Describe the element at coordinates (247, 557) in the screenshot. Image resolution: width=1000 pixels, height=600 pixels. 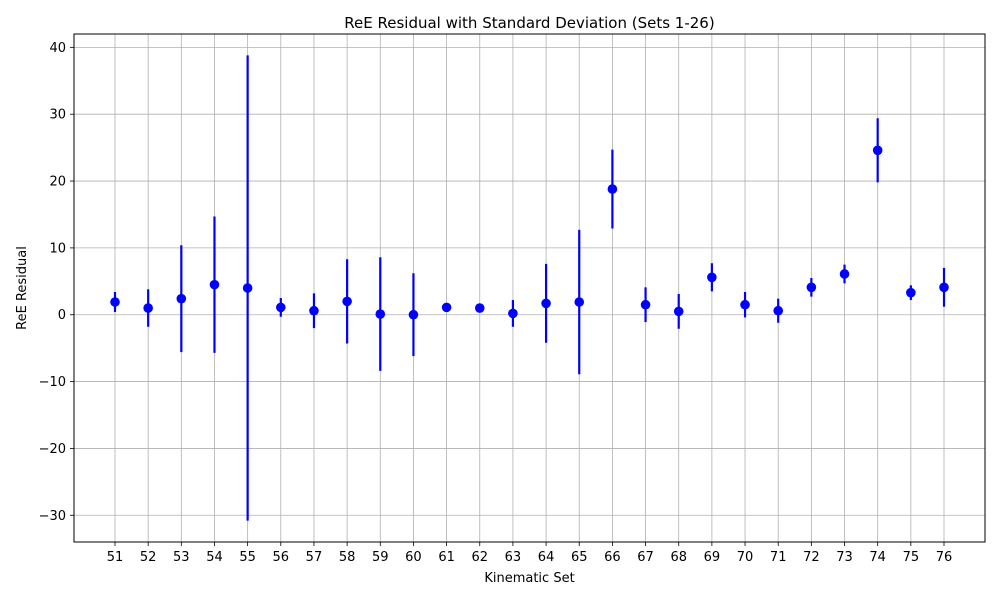
I see `x-tick-label: 55` at that location.